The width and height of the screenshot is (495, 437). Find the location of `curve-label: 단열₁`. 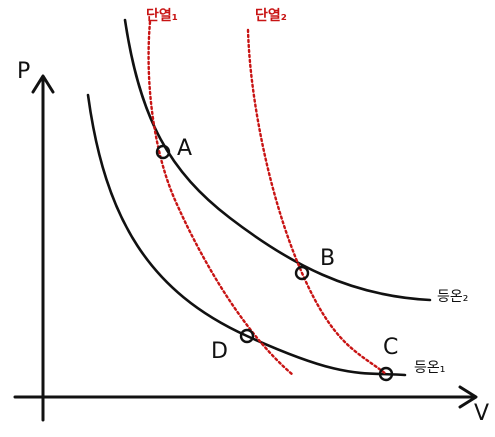

curve-label: 단열₁ is located at coordinates (162, 15).